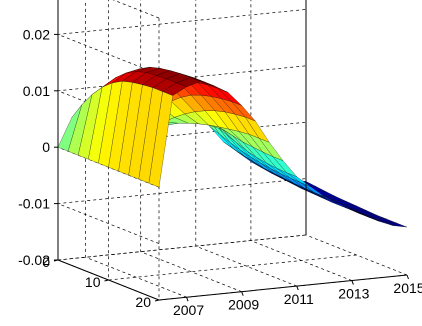 The width and height of the screenshot is (422, 326). I want to click on z-tick-label-2: 0, so click(46, 147).